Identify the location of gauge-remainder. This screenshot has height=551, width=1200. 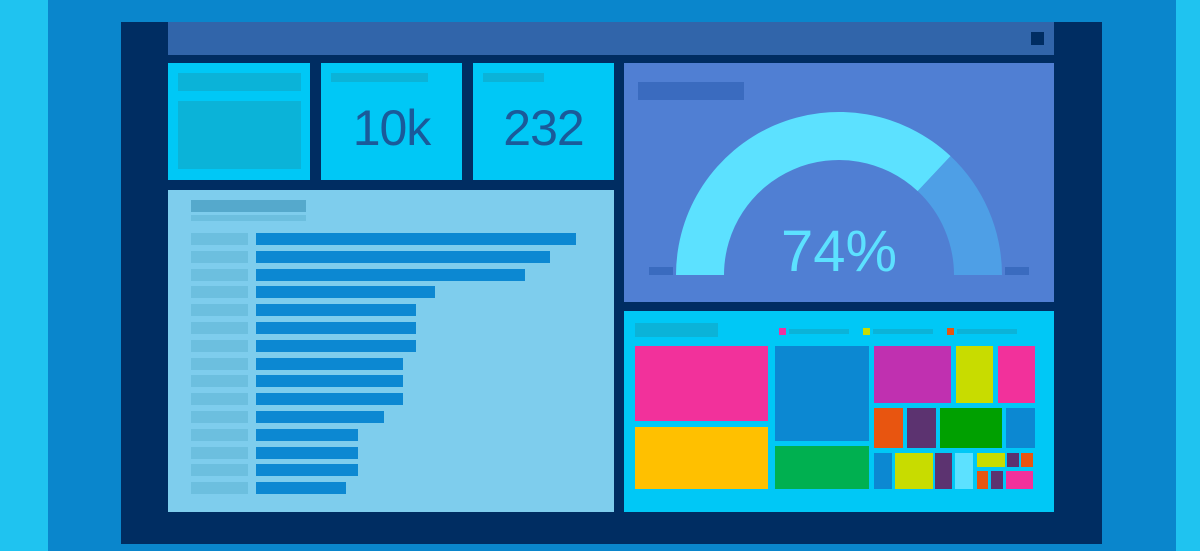
(959, 215).